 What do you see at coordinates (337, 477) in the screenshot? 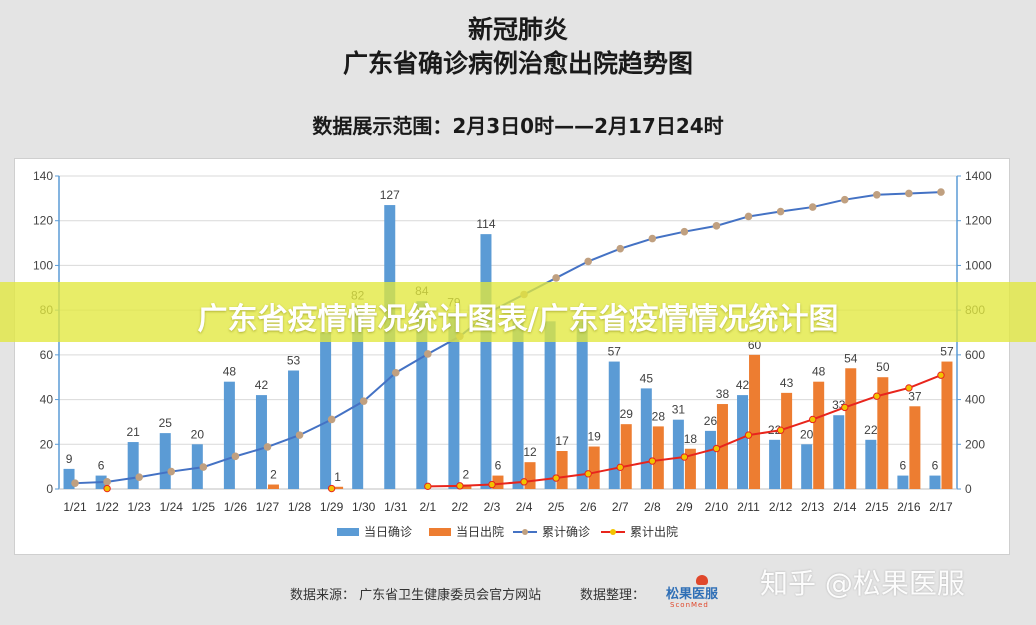
I see `data-label: 1` at bounding box center [337, 477].